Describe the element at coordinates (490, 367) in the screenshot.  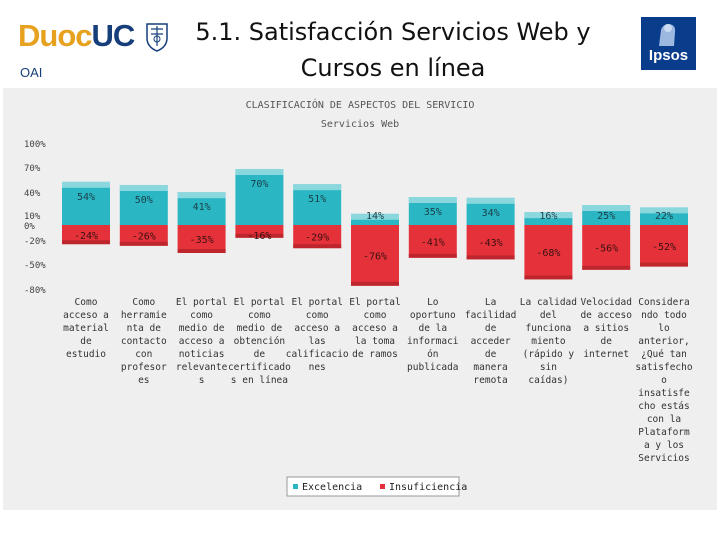
I see `category-label: manera` at that location.